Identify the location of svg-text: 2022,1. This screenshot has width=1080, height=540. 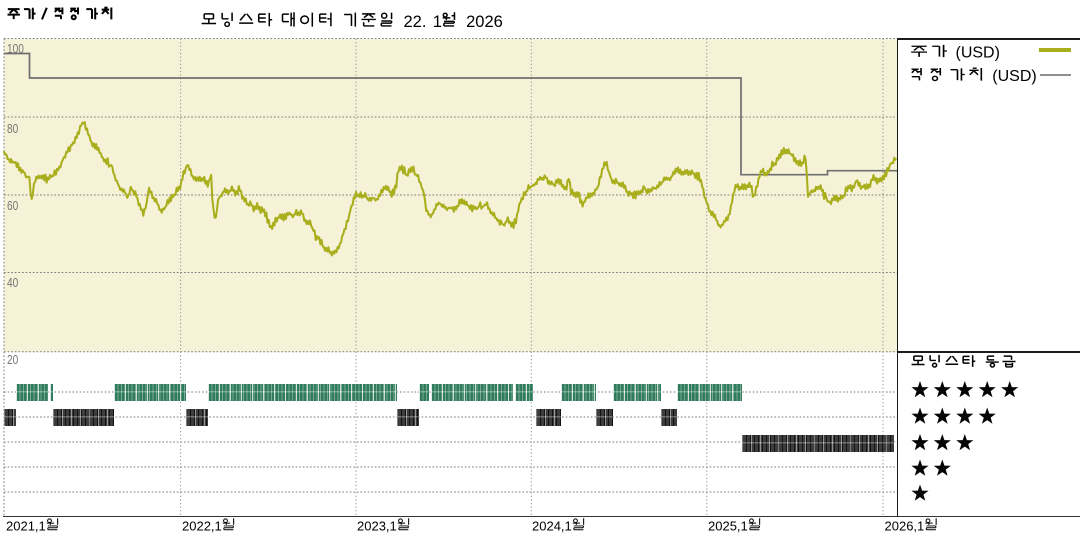
(202, 525).